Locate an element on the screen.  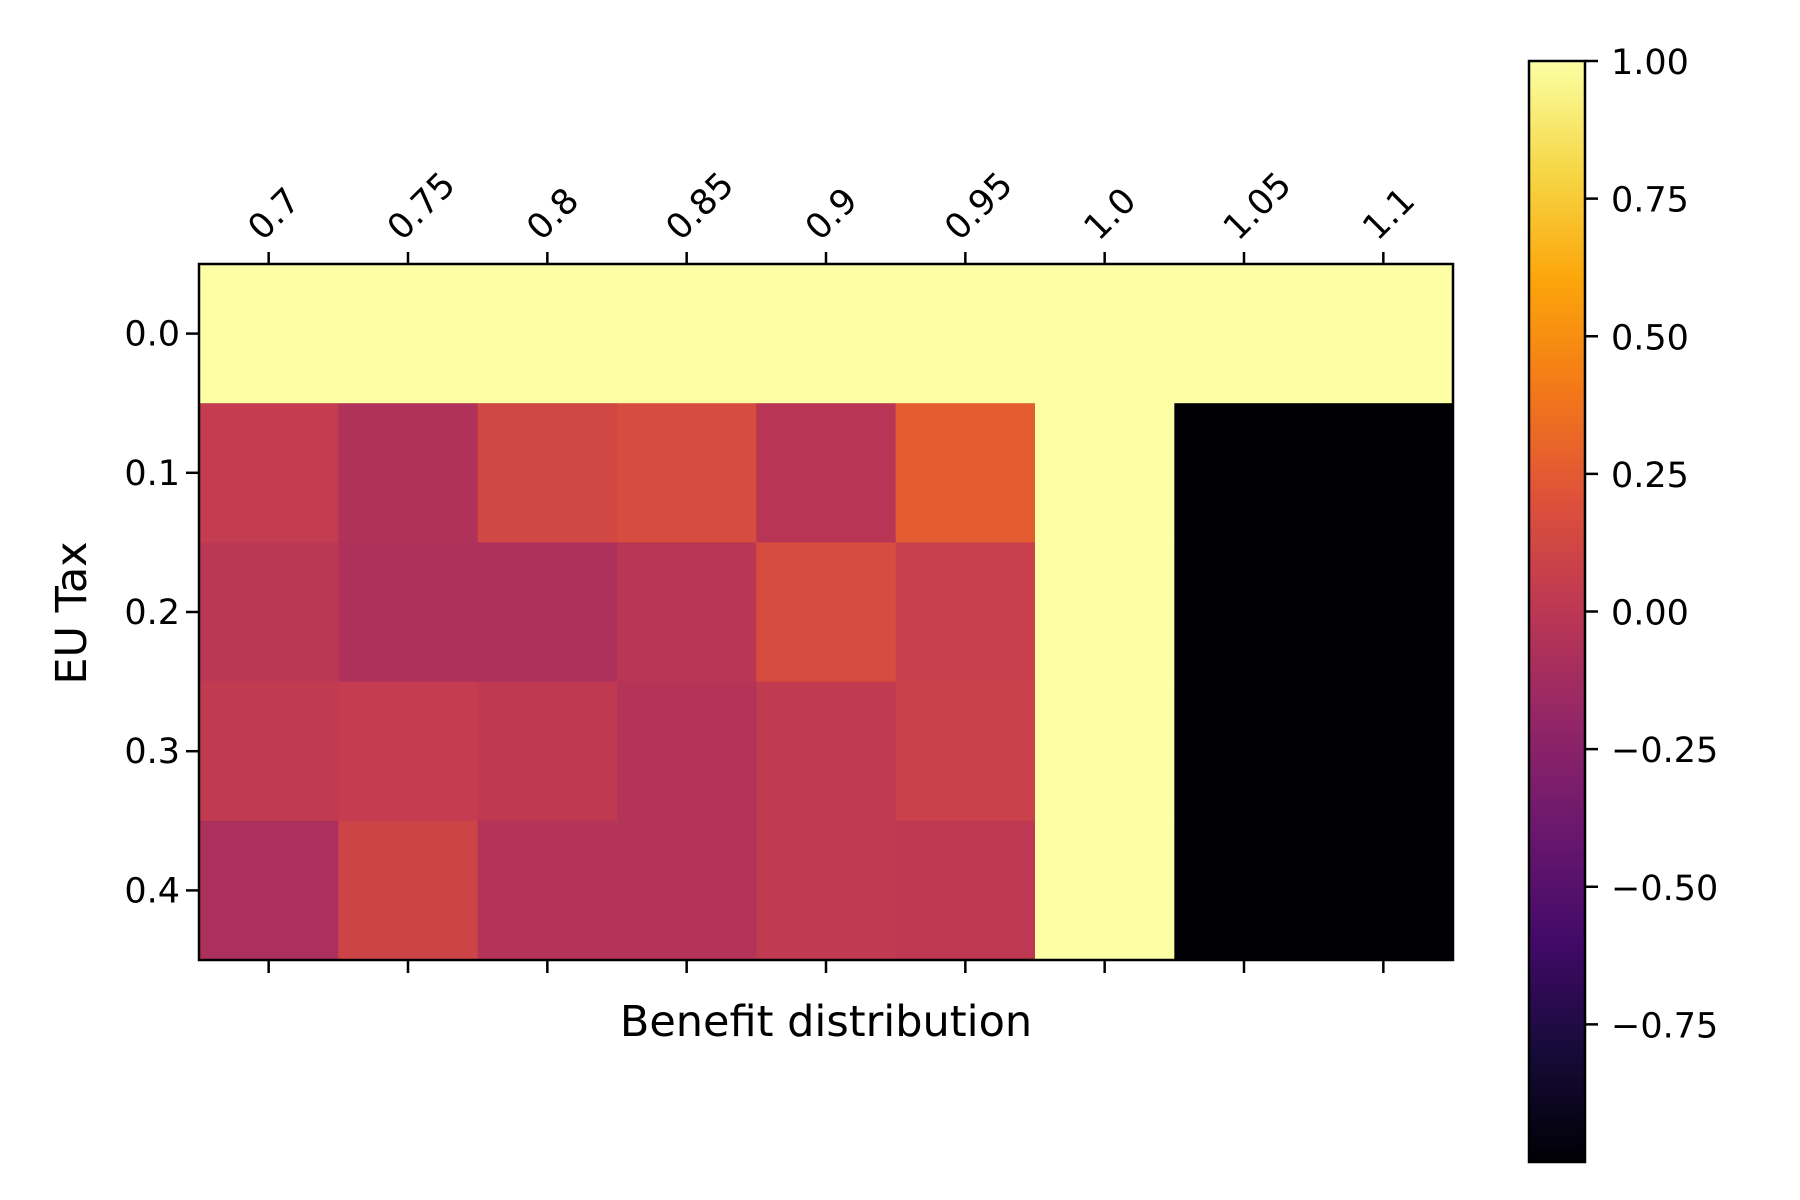
colorbar-tick-label: 0.25 is located at coordinates (1650, 476).